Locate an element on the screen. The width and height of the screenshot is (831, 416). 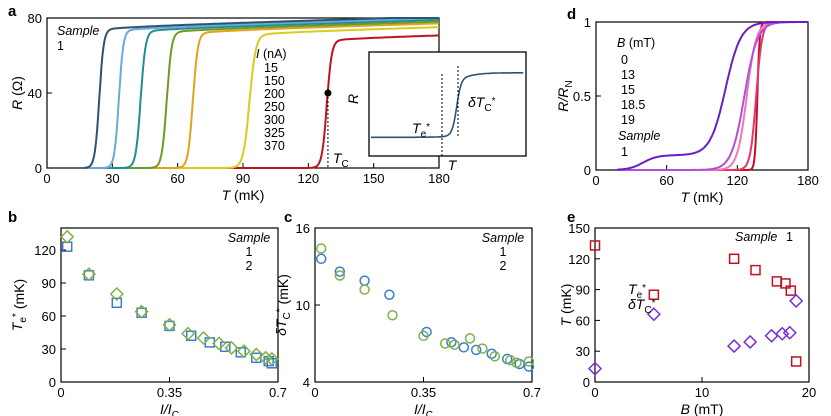
x-tick-label: 10 is located at coordinates (702, 392).